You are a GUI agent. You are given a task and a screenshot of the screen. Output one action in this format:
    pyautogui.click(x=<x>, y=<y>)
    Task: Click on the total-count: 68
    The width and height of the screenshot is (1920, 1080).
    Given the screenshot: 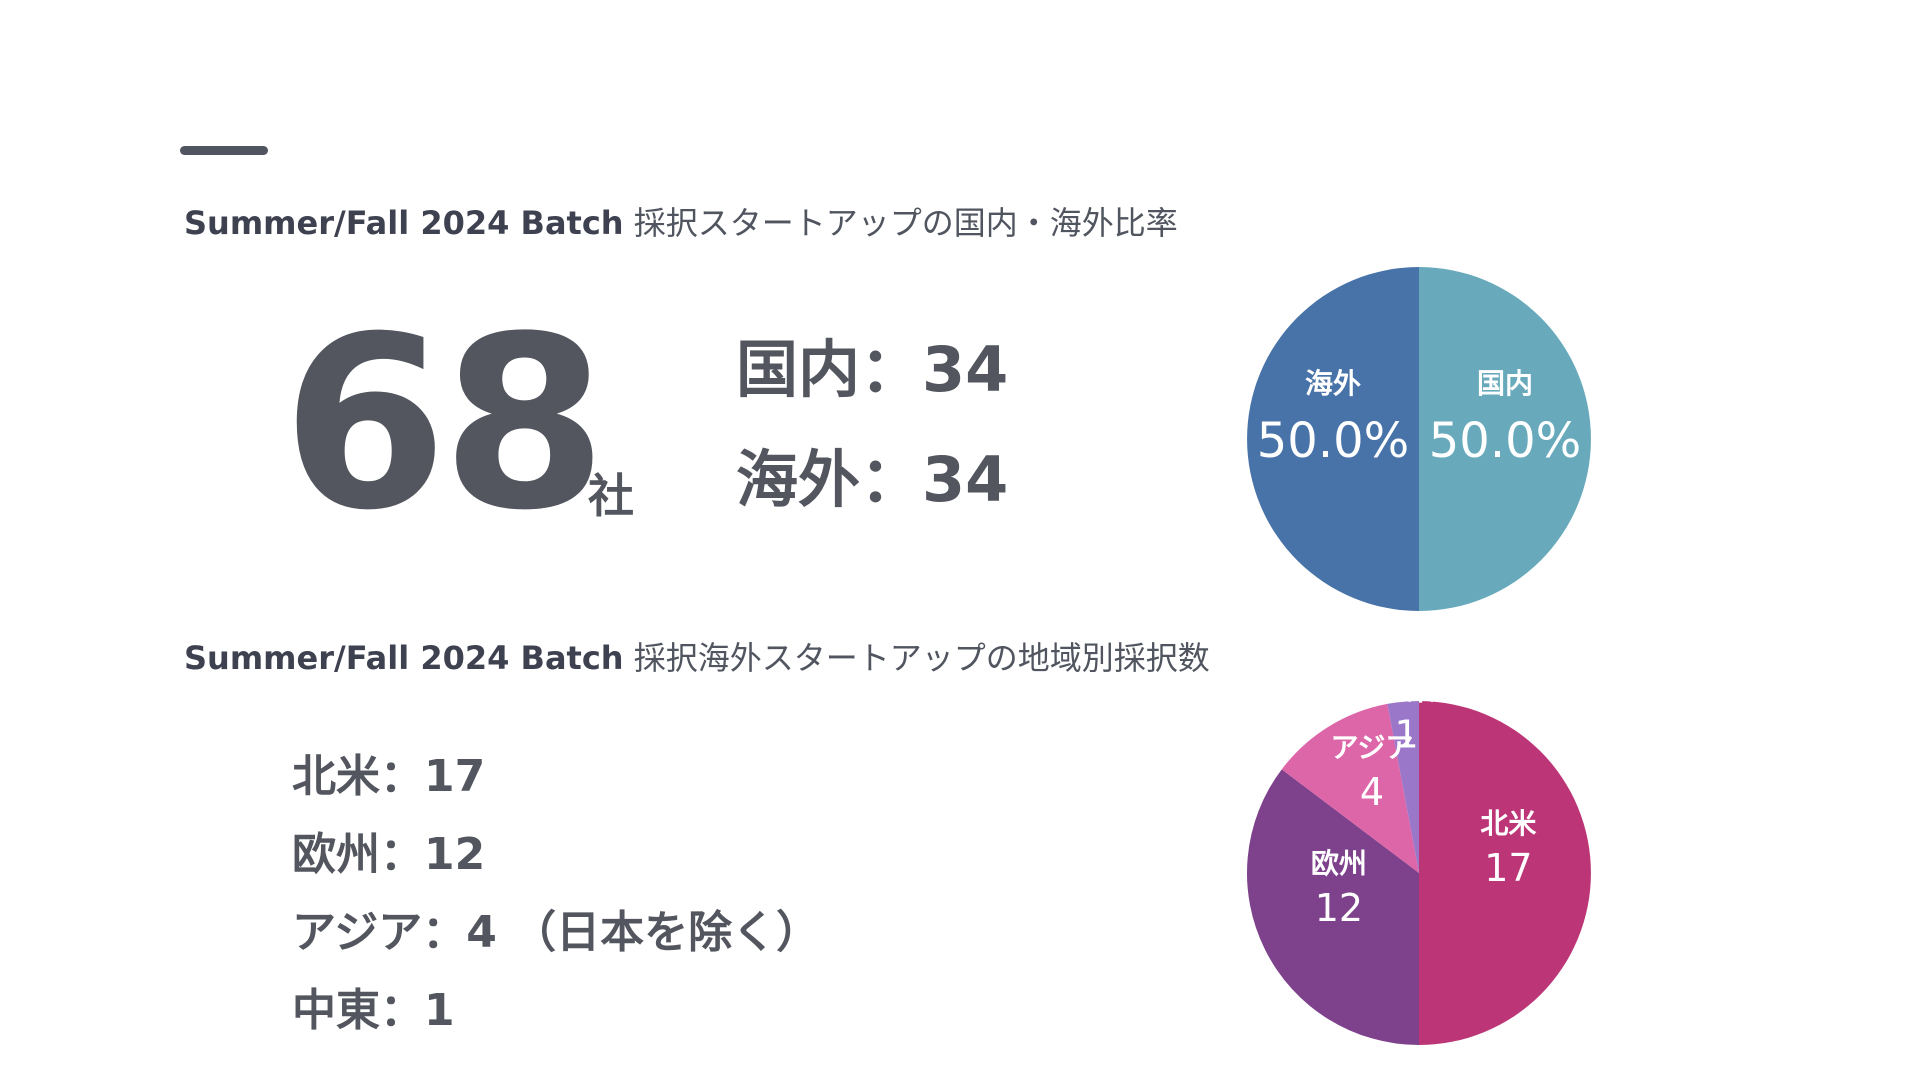 What is the action you would take?
    pyautogui.click(x=444, y=424)
    